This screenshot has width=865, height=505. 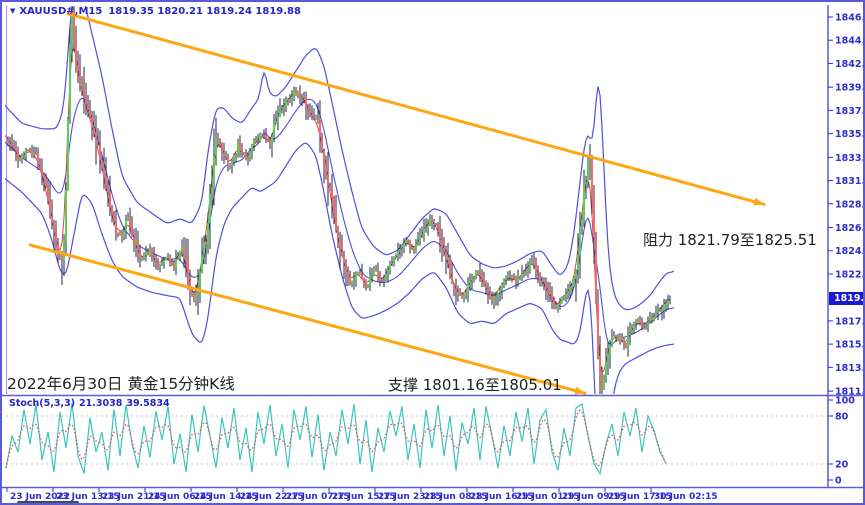 I want to click on stoch-d-line, so click(x=336, y=439).